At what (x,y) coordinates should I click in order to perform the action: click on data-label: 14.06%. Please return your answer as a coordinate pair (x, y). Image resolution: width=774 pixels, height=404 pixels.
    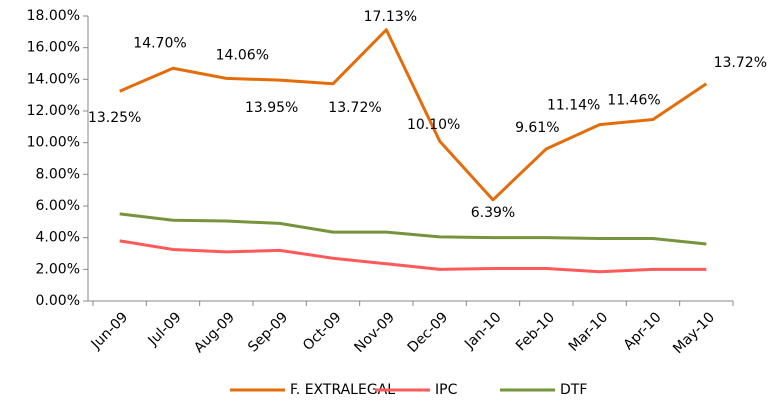
    Looking at the image, I should click on (242, 55).